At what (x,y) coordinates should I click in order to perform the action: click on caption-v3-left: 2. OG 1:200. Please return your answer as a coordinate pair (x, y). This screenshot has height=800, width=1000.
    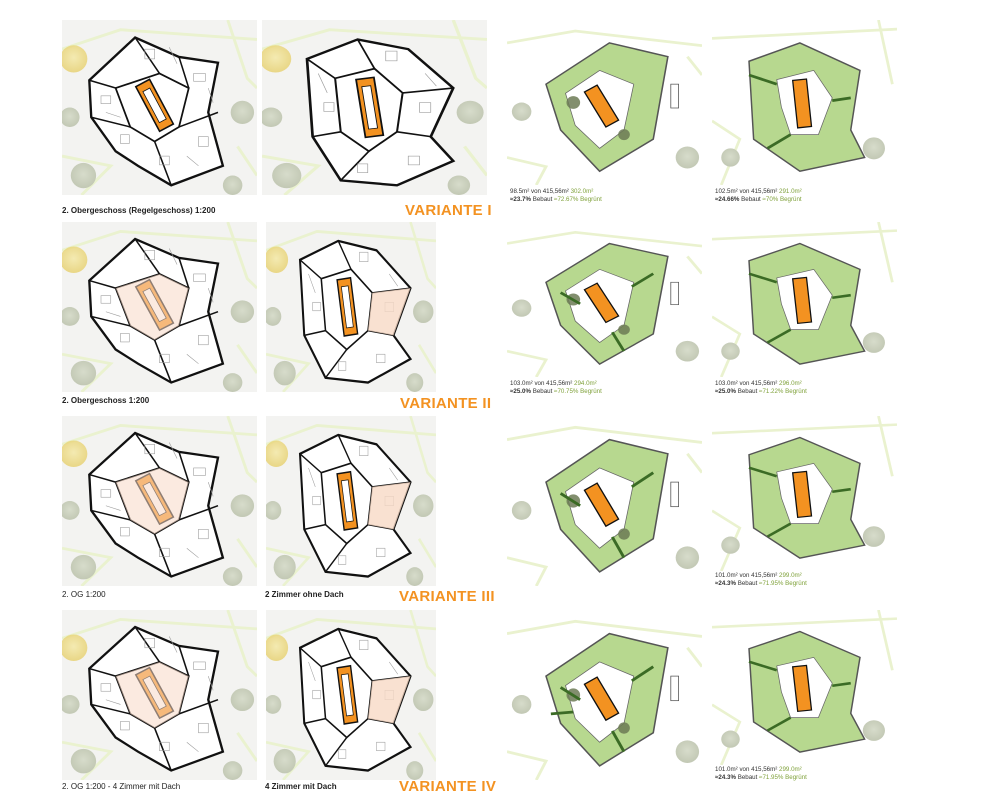
    Looking at the image, I should click on (84, 594).